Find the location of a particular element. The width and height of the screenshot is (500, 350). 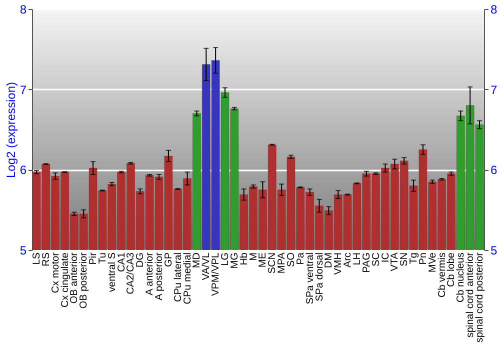

y-tick-label: 6 is located at coordinates (23, 170).